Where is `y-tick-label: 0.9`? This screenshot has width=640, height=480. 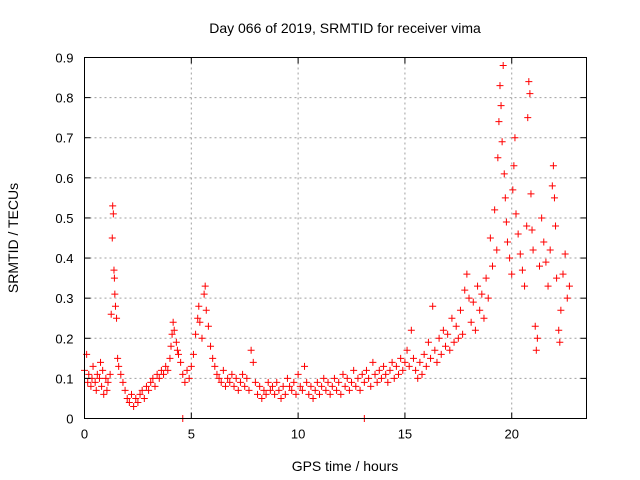 y-tick-label: 0.9 is located at coordinates (64, 58).